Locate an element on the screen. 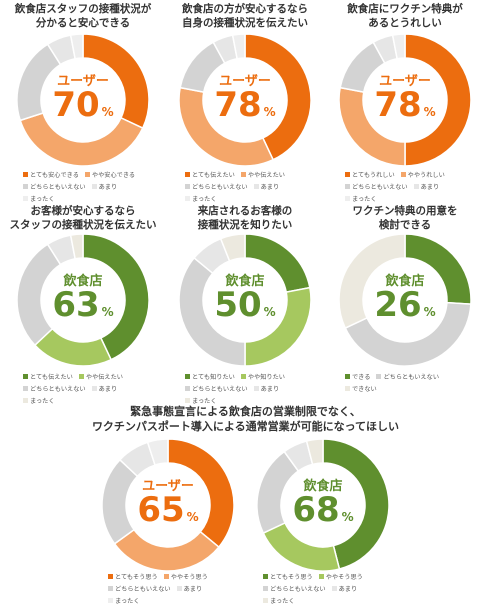 This screenshot has height=605, width=491. chart-legend: とても伝えたい やや伝えたい どちらともいえない あまり まったく is located at coordinates (247, 186).